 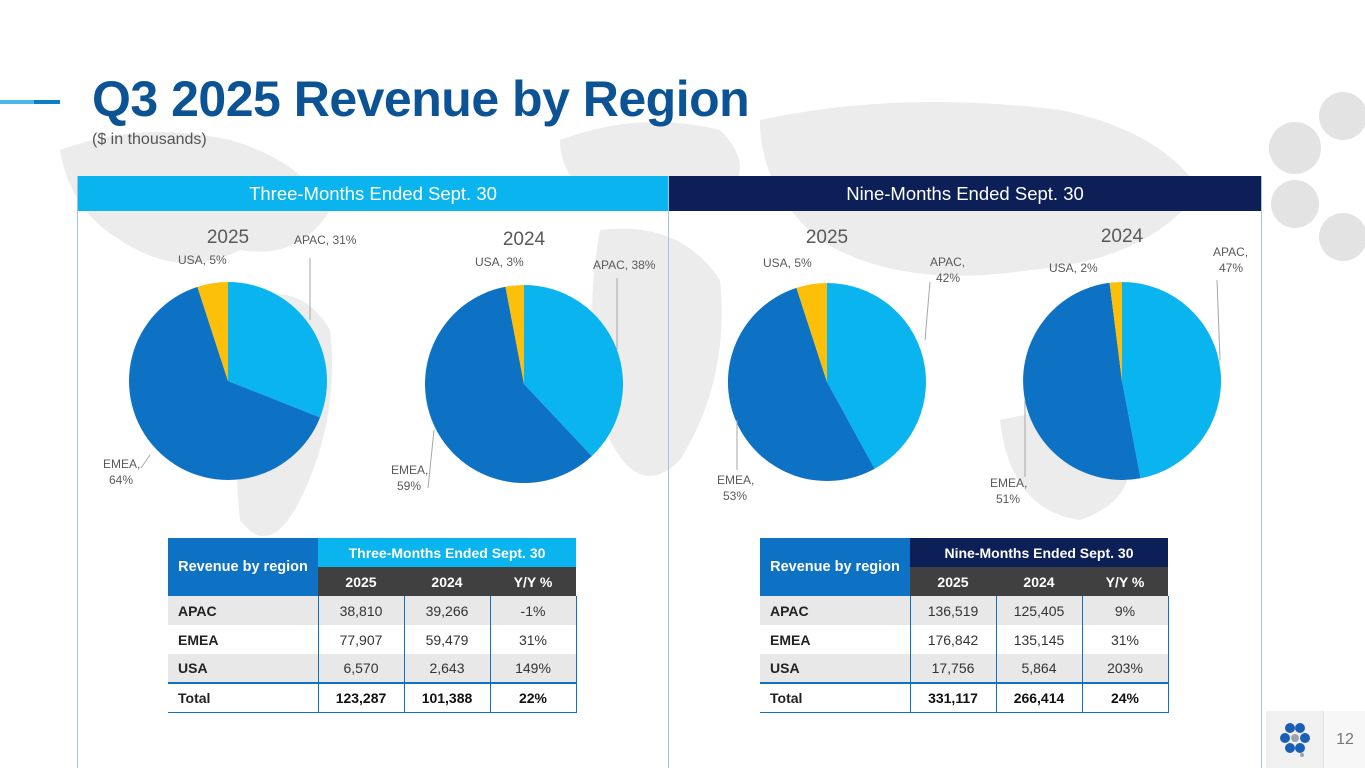 What do you see at coordinates (447, 610) in the screenshot?
I see `table-cell: 39,266` at bounding box center [447, 610].